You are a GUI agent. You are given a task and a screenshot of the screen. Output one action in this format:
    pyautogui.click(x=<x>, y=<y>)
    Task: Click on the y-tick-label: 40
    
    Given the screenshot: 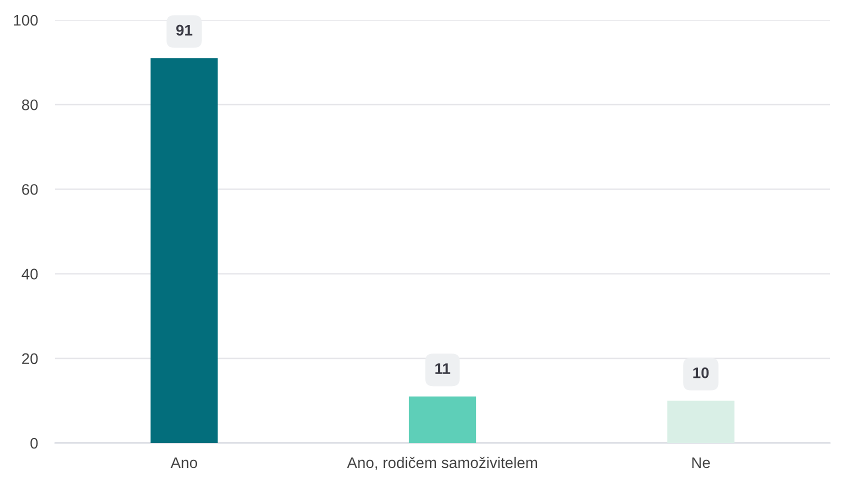 What is the action you would take?
    pyautogui.click(x=30, y=274)
    